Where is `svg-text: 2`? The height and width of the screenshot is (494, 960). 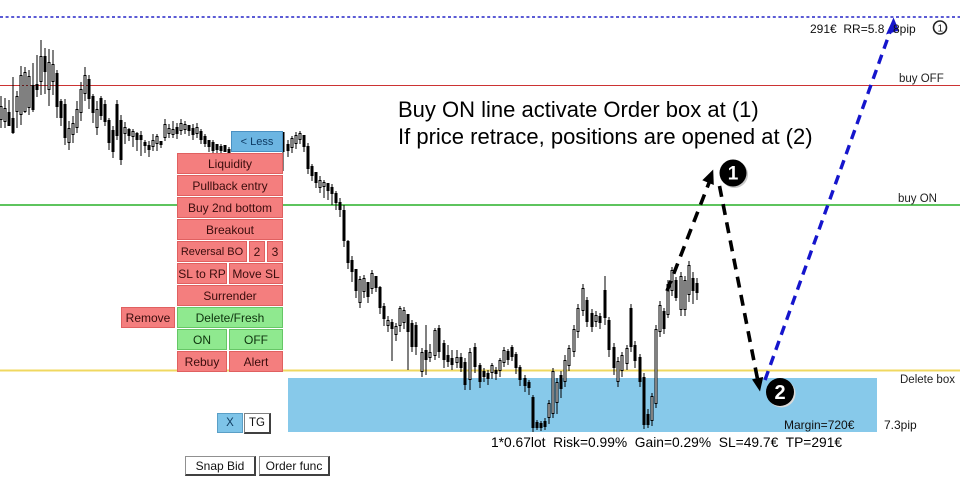 svg-text: 2 is located at coordinates (779, 393).